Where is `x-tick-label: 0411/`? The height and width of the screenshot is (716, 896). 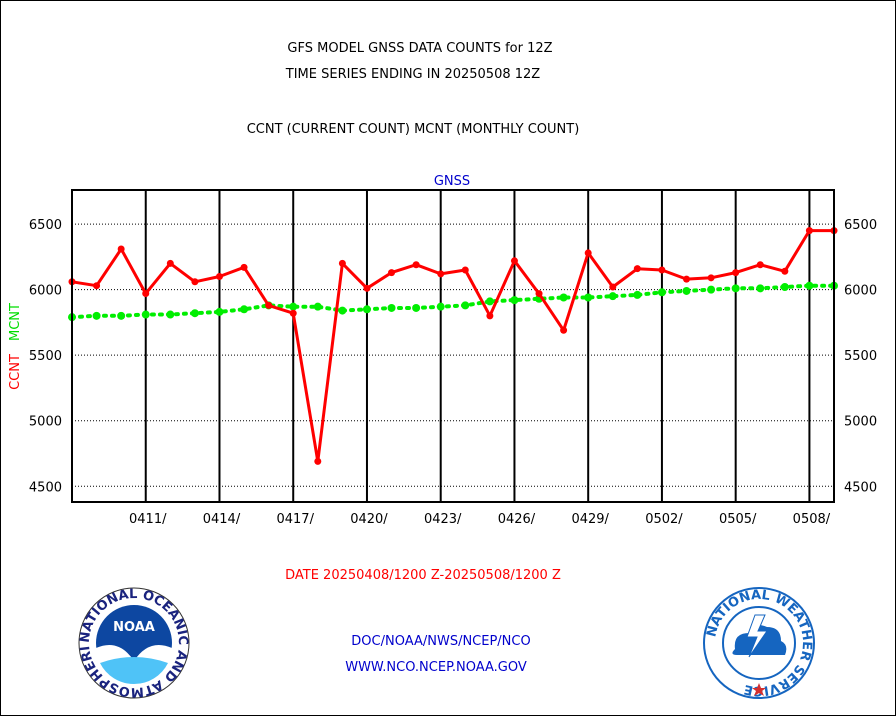 x-tick-label: 0411/ is located at coordinates (148, 519).